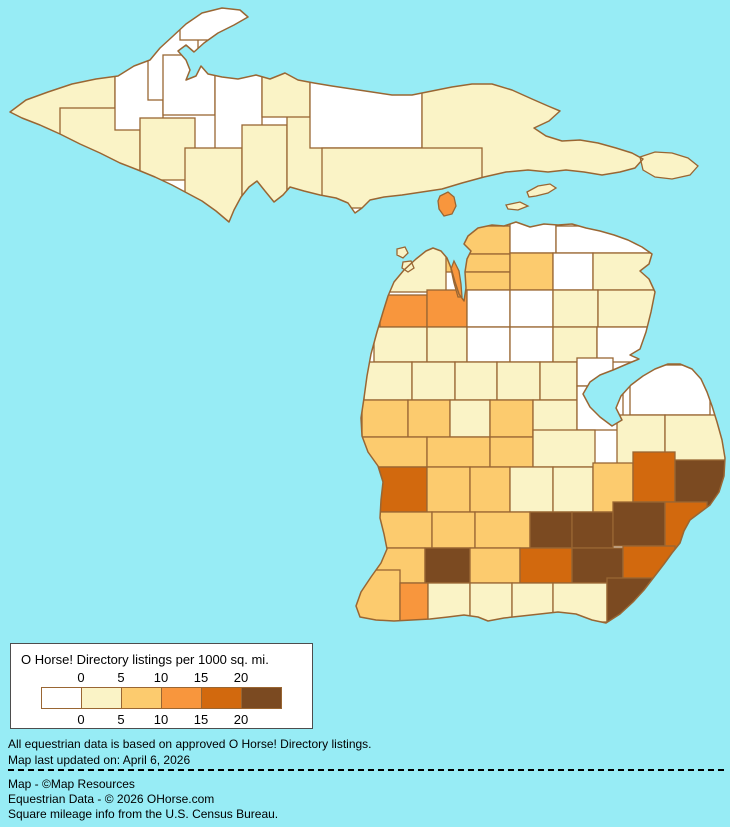  I want to click on county-cass, so click(414, 602).